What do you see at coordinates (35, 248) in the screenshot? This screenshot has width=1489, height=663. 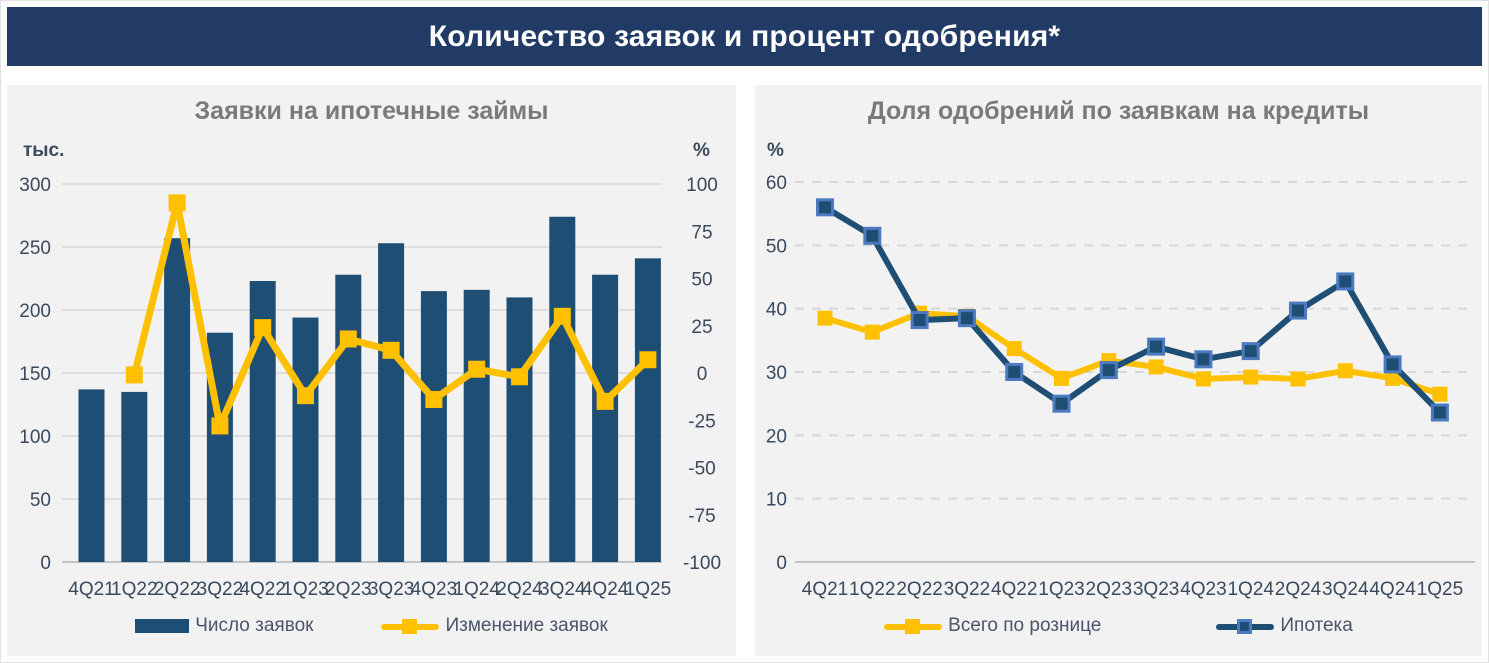 I see `left-axis-tick: 250` at bounding box center [35, 248].